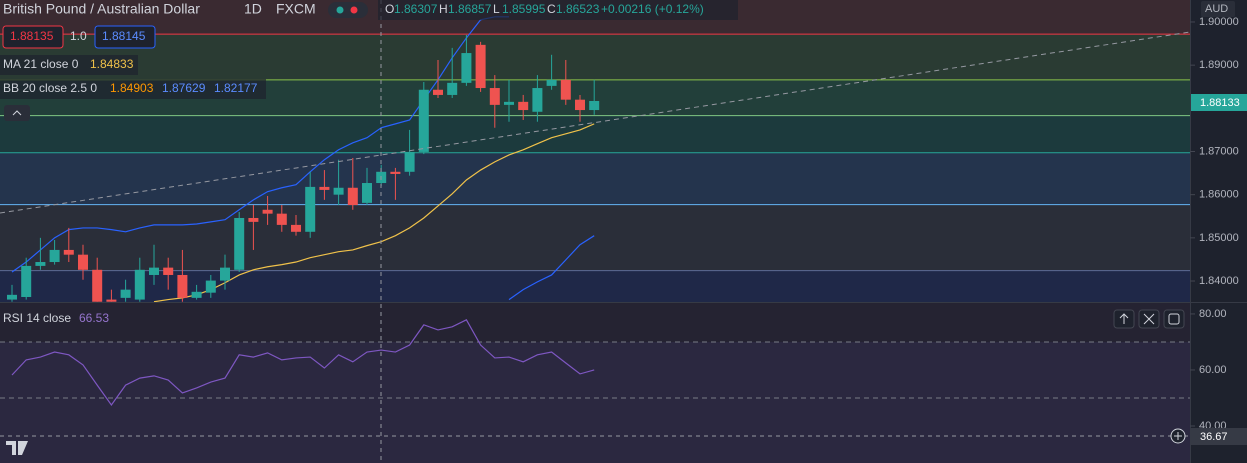 This screenshot has height=463, width=1247. I want to click on currency: AUD, so click(1216, 9).